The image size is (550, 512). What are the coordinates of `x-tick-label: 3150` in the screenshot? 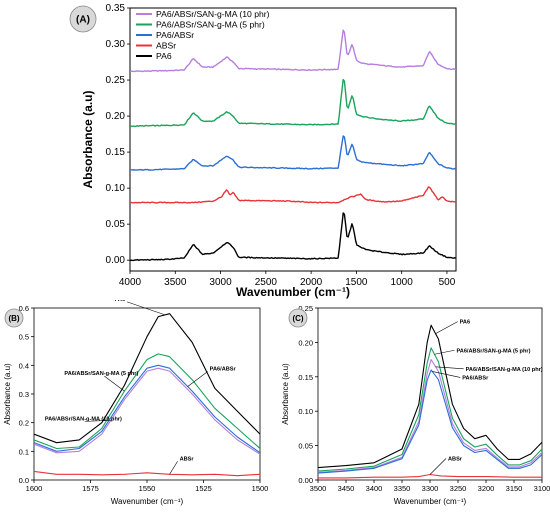 It's located at (514, 488).